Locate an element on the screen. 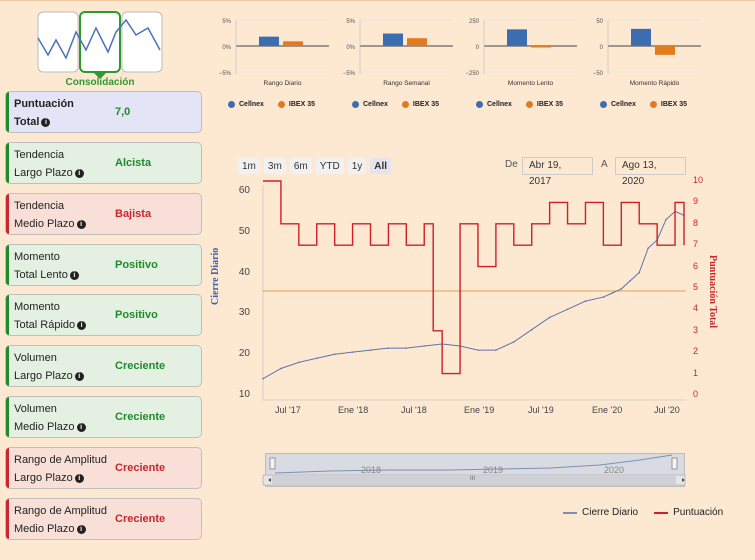 Image resolution: width=755 pixels, height=560 pixels. indicator-card: Rango de Amplitud Medio Plazo i Creciente is located at coordinates (103, 519).